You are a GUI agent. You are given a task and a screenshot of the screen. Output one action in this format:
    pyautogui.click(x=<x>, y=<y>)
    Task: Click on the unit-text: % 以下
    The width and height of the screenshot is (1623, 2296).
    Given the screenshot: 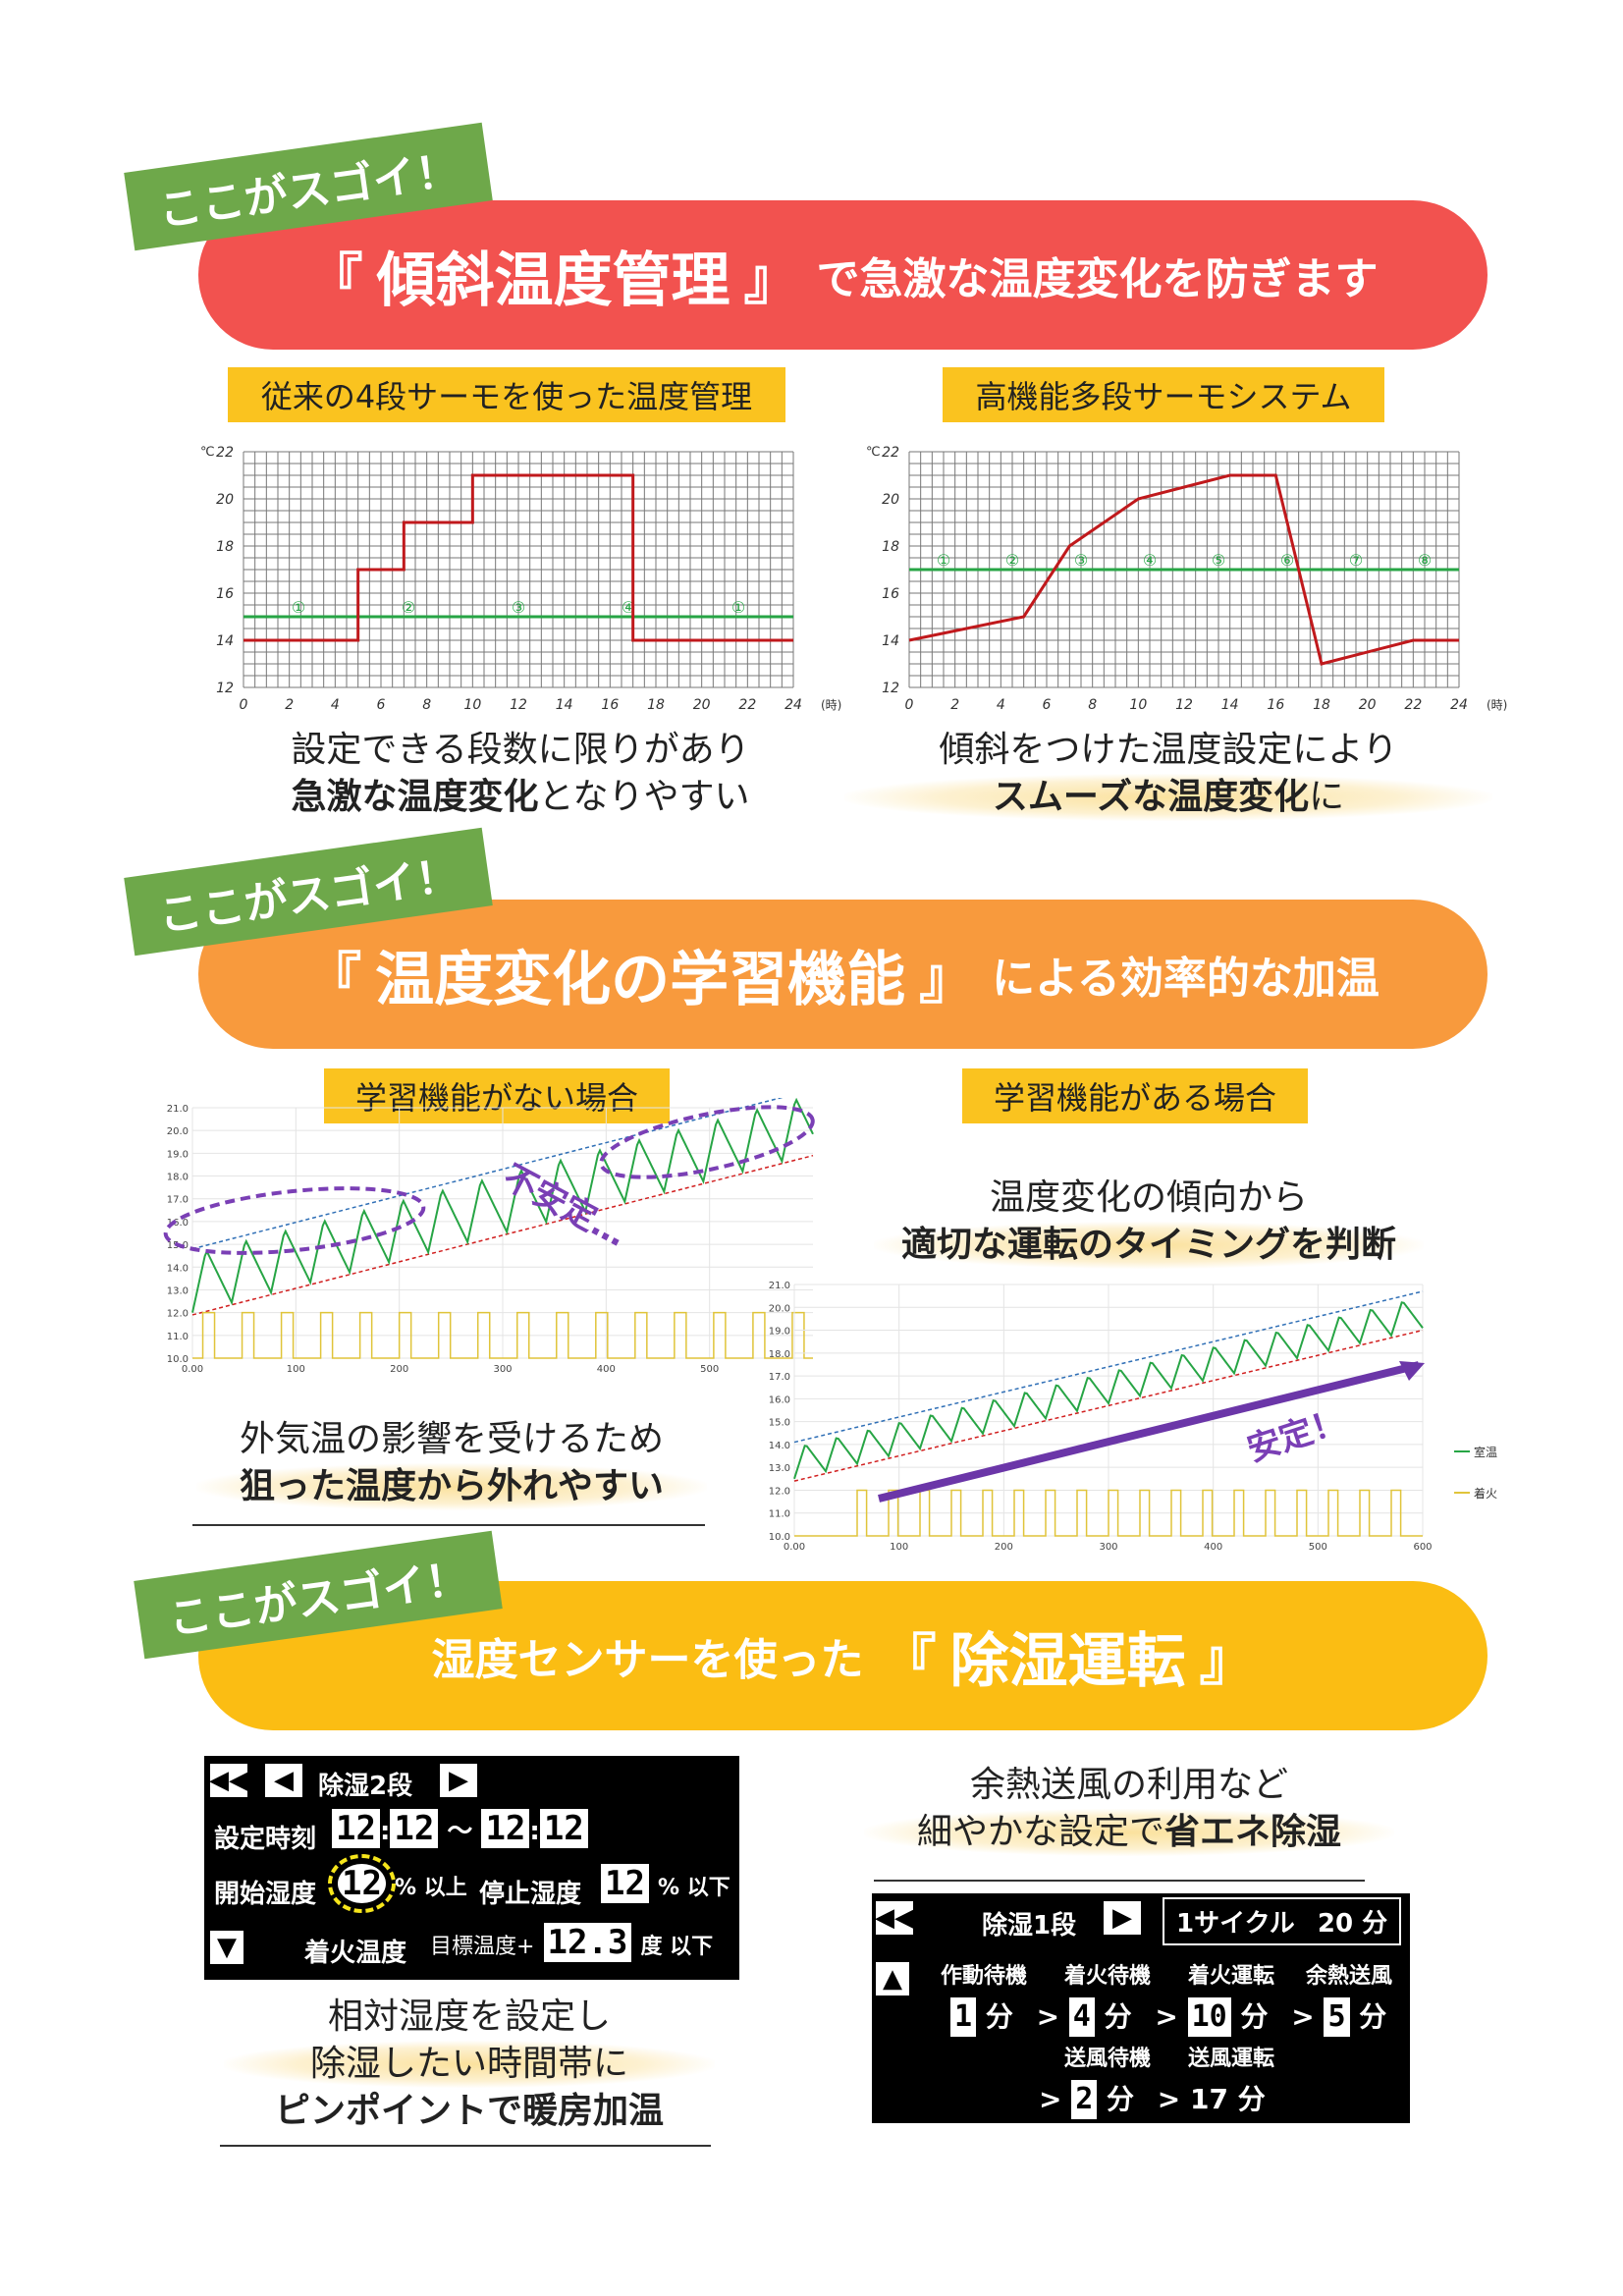 What is the action you would take?
    pyautogui.click(x=694, y=1888)
    